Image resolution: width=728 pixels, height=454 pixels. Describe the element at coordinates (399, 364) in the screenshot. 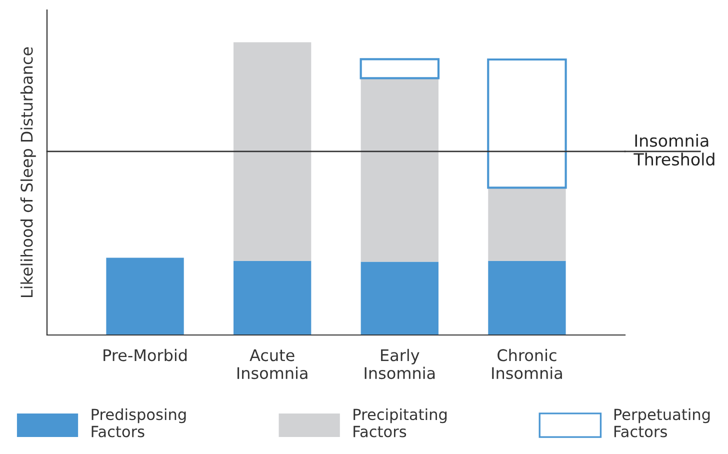

I see `x-tick-label: Early Insomnia` at that location.